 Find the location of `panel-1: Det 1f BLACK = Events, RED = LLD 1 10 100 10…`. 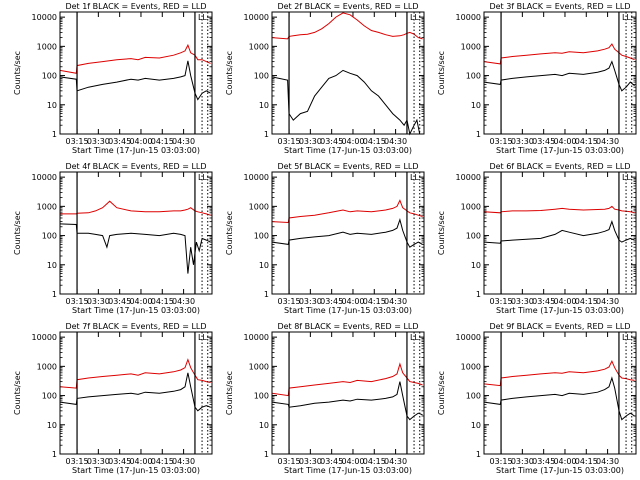

panel-1: Det 1f BLACK = Events, RED = LLD 1 10 100 10… is located at coordinates (113, 78).